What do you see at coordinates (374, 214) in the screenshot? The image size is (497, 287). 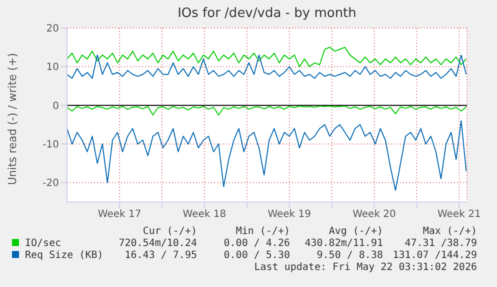 I see `x-tick-label: Week 20` at bounding box center [374, 214].